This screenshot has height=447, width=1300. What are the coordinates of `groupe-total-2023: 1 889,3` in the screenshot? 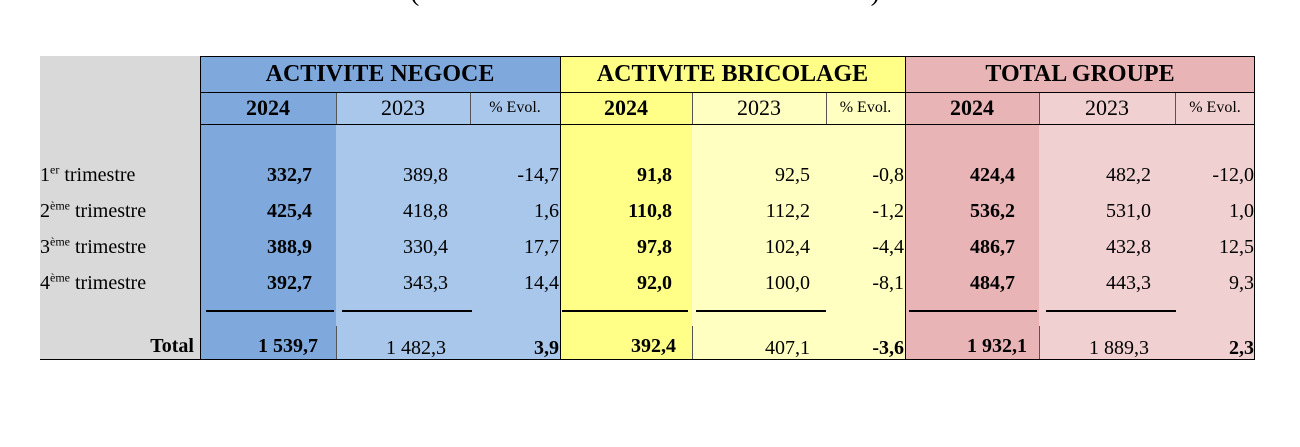 It's located at (1119, 348).